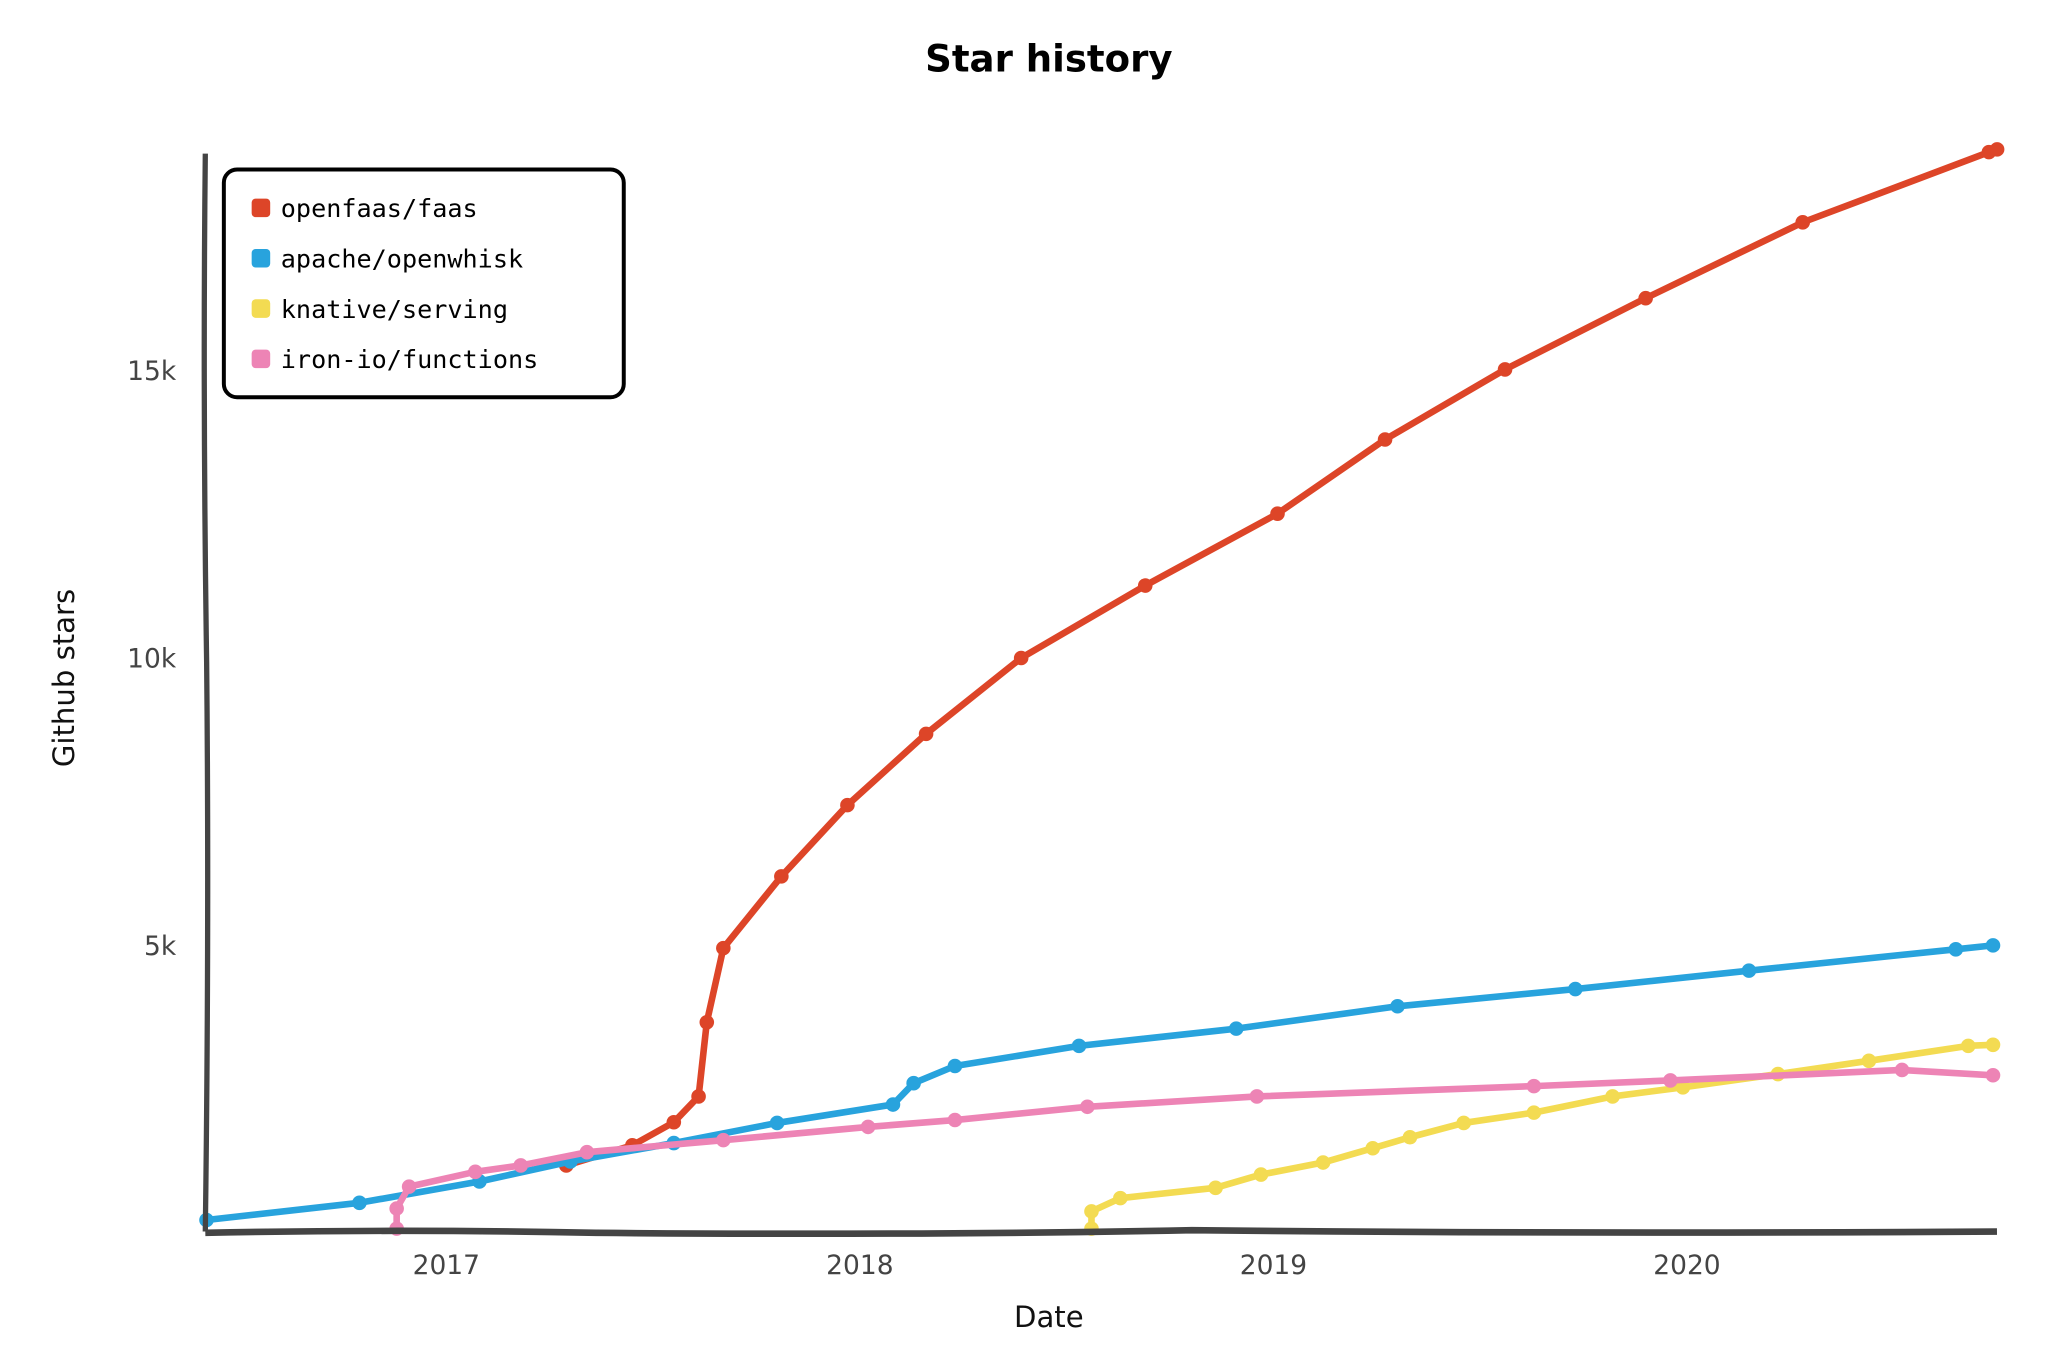 This screenshot has width=2050, height=1356. What do you see at coordinates (859, 1265) in the screenshot?
I see `x-tick-label: 2018` at bounding box center [859, 1265].